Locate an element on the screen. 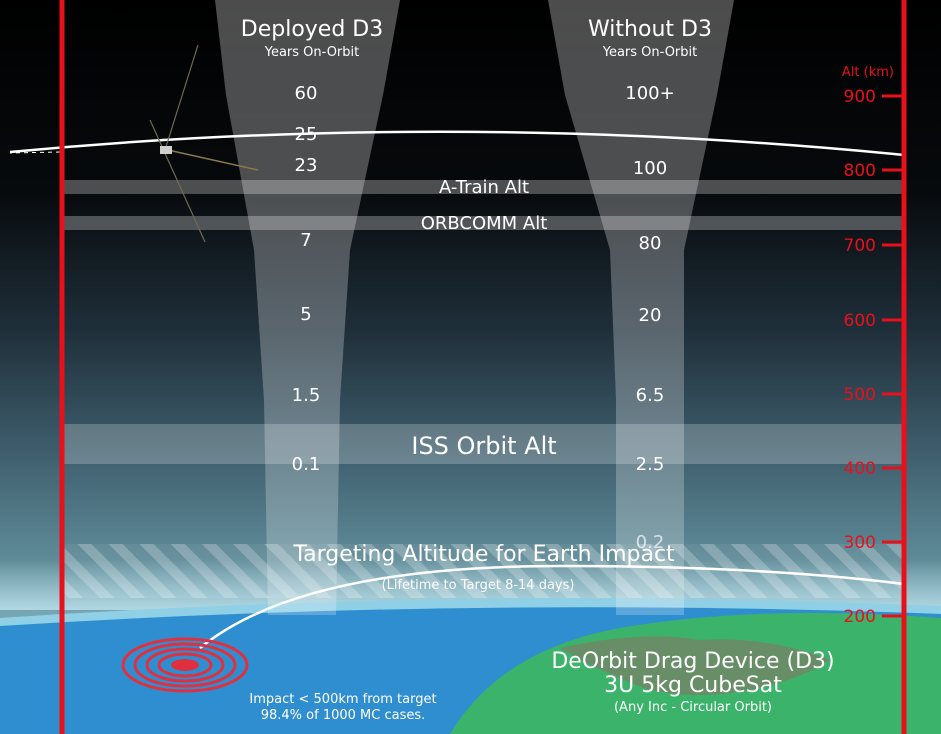 The width and height of the screenshot is (941, 734). orbit-curve-upper is located at coordinates (457, 143).